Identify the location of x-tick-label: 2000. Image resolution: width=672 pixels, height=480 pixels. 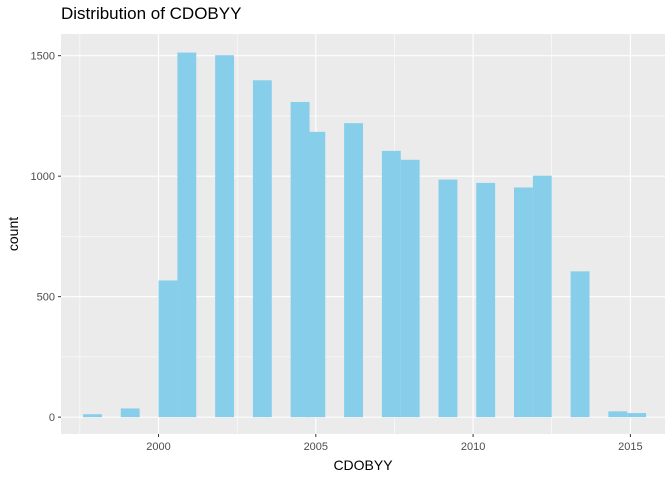
(158, 447).